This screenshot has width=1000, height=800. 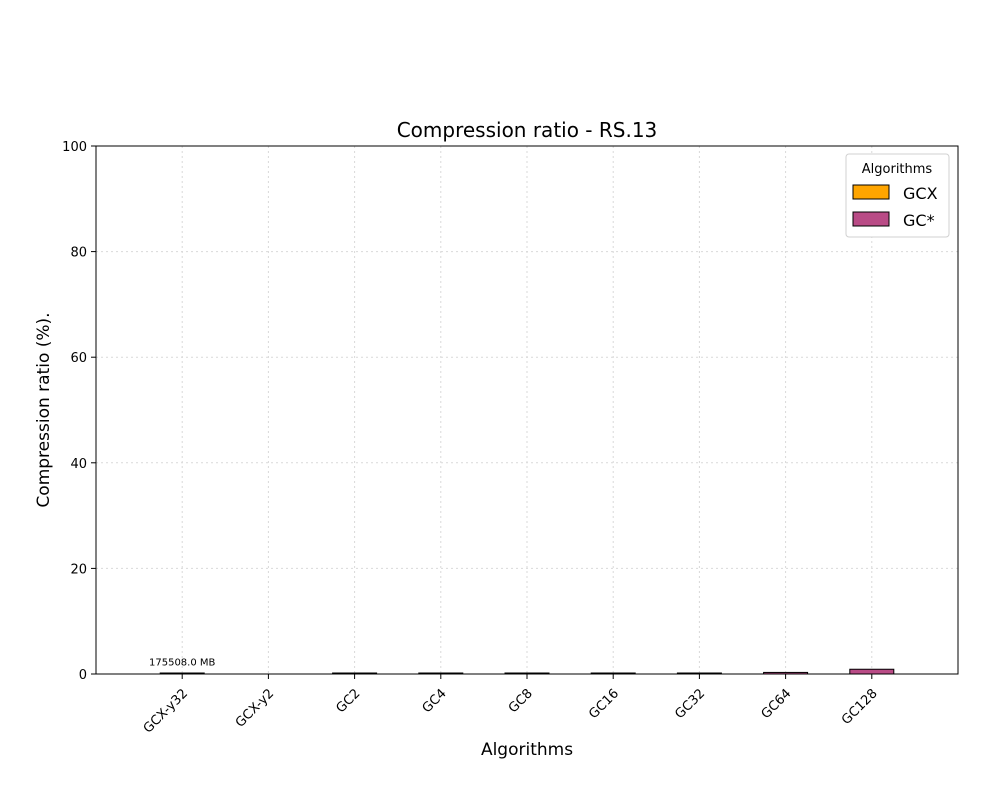 What do you see at coordinates (255, 708) in the screenshot?
I see `x-tick-label: GCX-y2` at bounding box center [255, 708].